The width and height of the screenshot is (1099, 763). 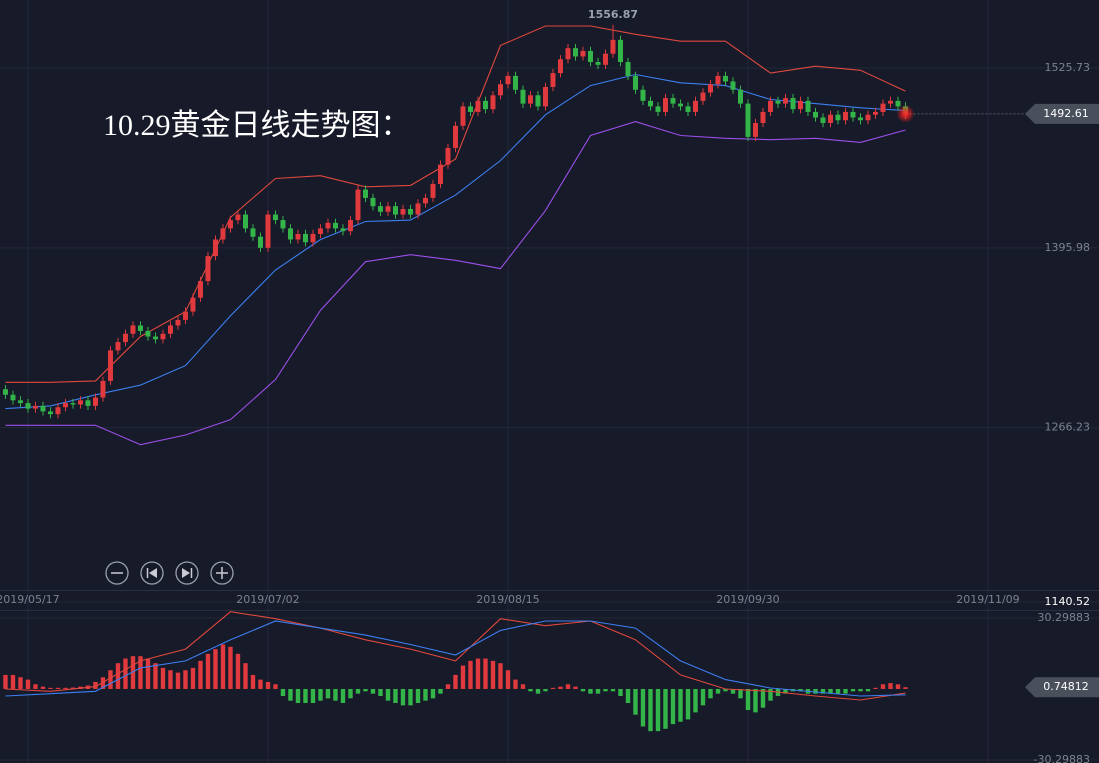 I want to click on y-tick-label: -30.29883, so click(x=1062, y=758).